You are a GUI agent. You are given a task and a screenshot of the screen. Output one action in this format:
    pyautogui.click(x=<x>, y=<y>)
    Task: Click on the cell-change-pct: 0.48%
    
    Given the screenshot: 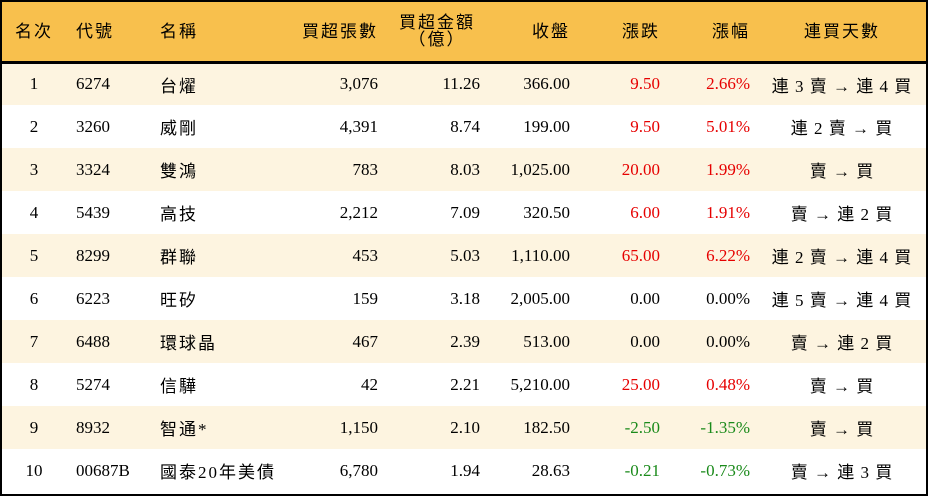 What is the action you would take?
    pyautogui.click(x=728, y=384)
    